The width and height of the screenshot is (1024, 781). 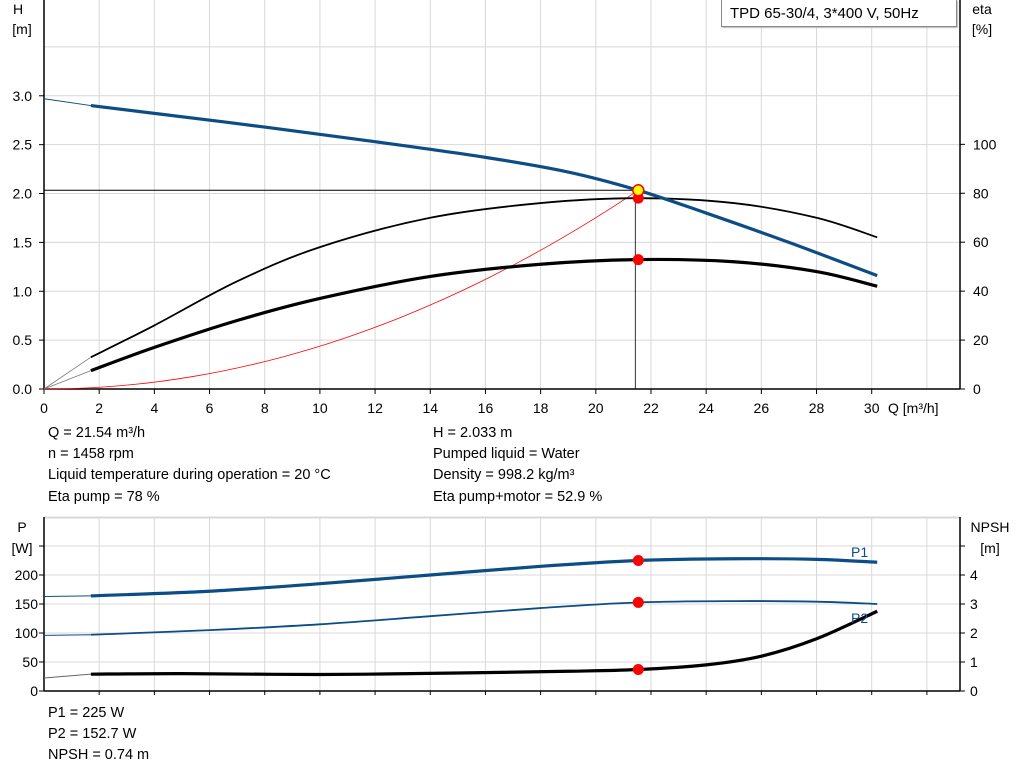 I want to click on y-tick-label: 0.5, so click(x=23, y=340).